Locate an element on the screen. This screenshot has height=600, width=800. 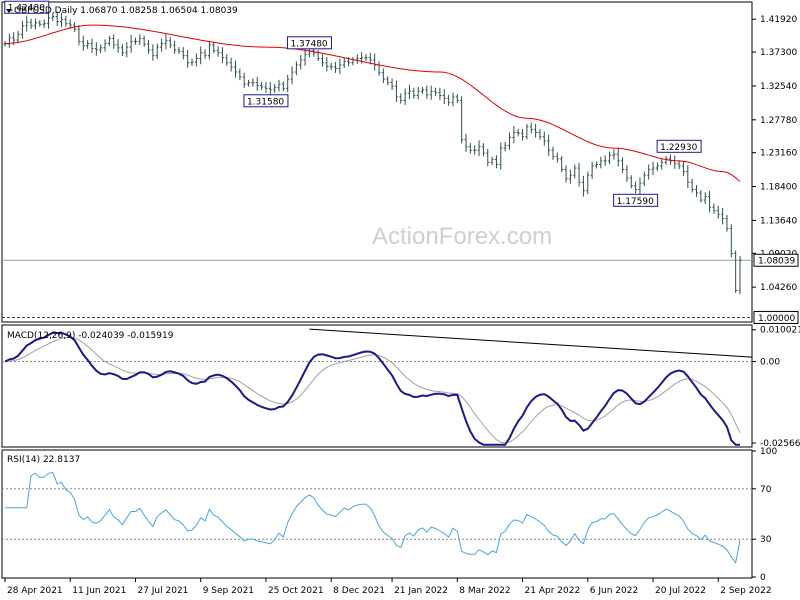
macd-trendline is located at coordinates (531, 343).